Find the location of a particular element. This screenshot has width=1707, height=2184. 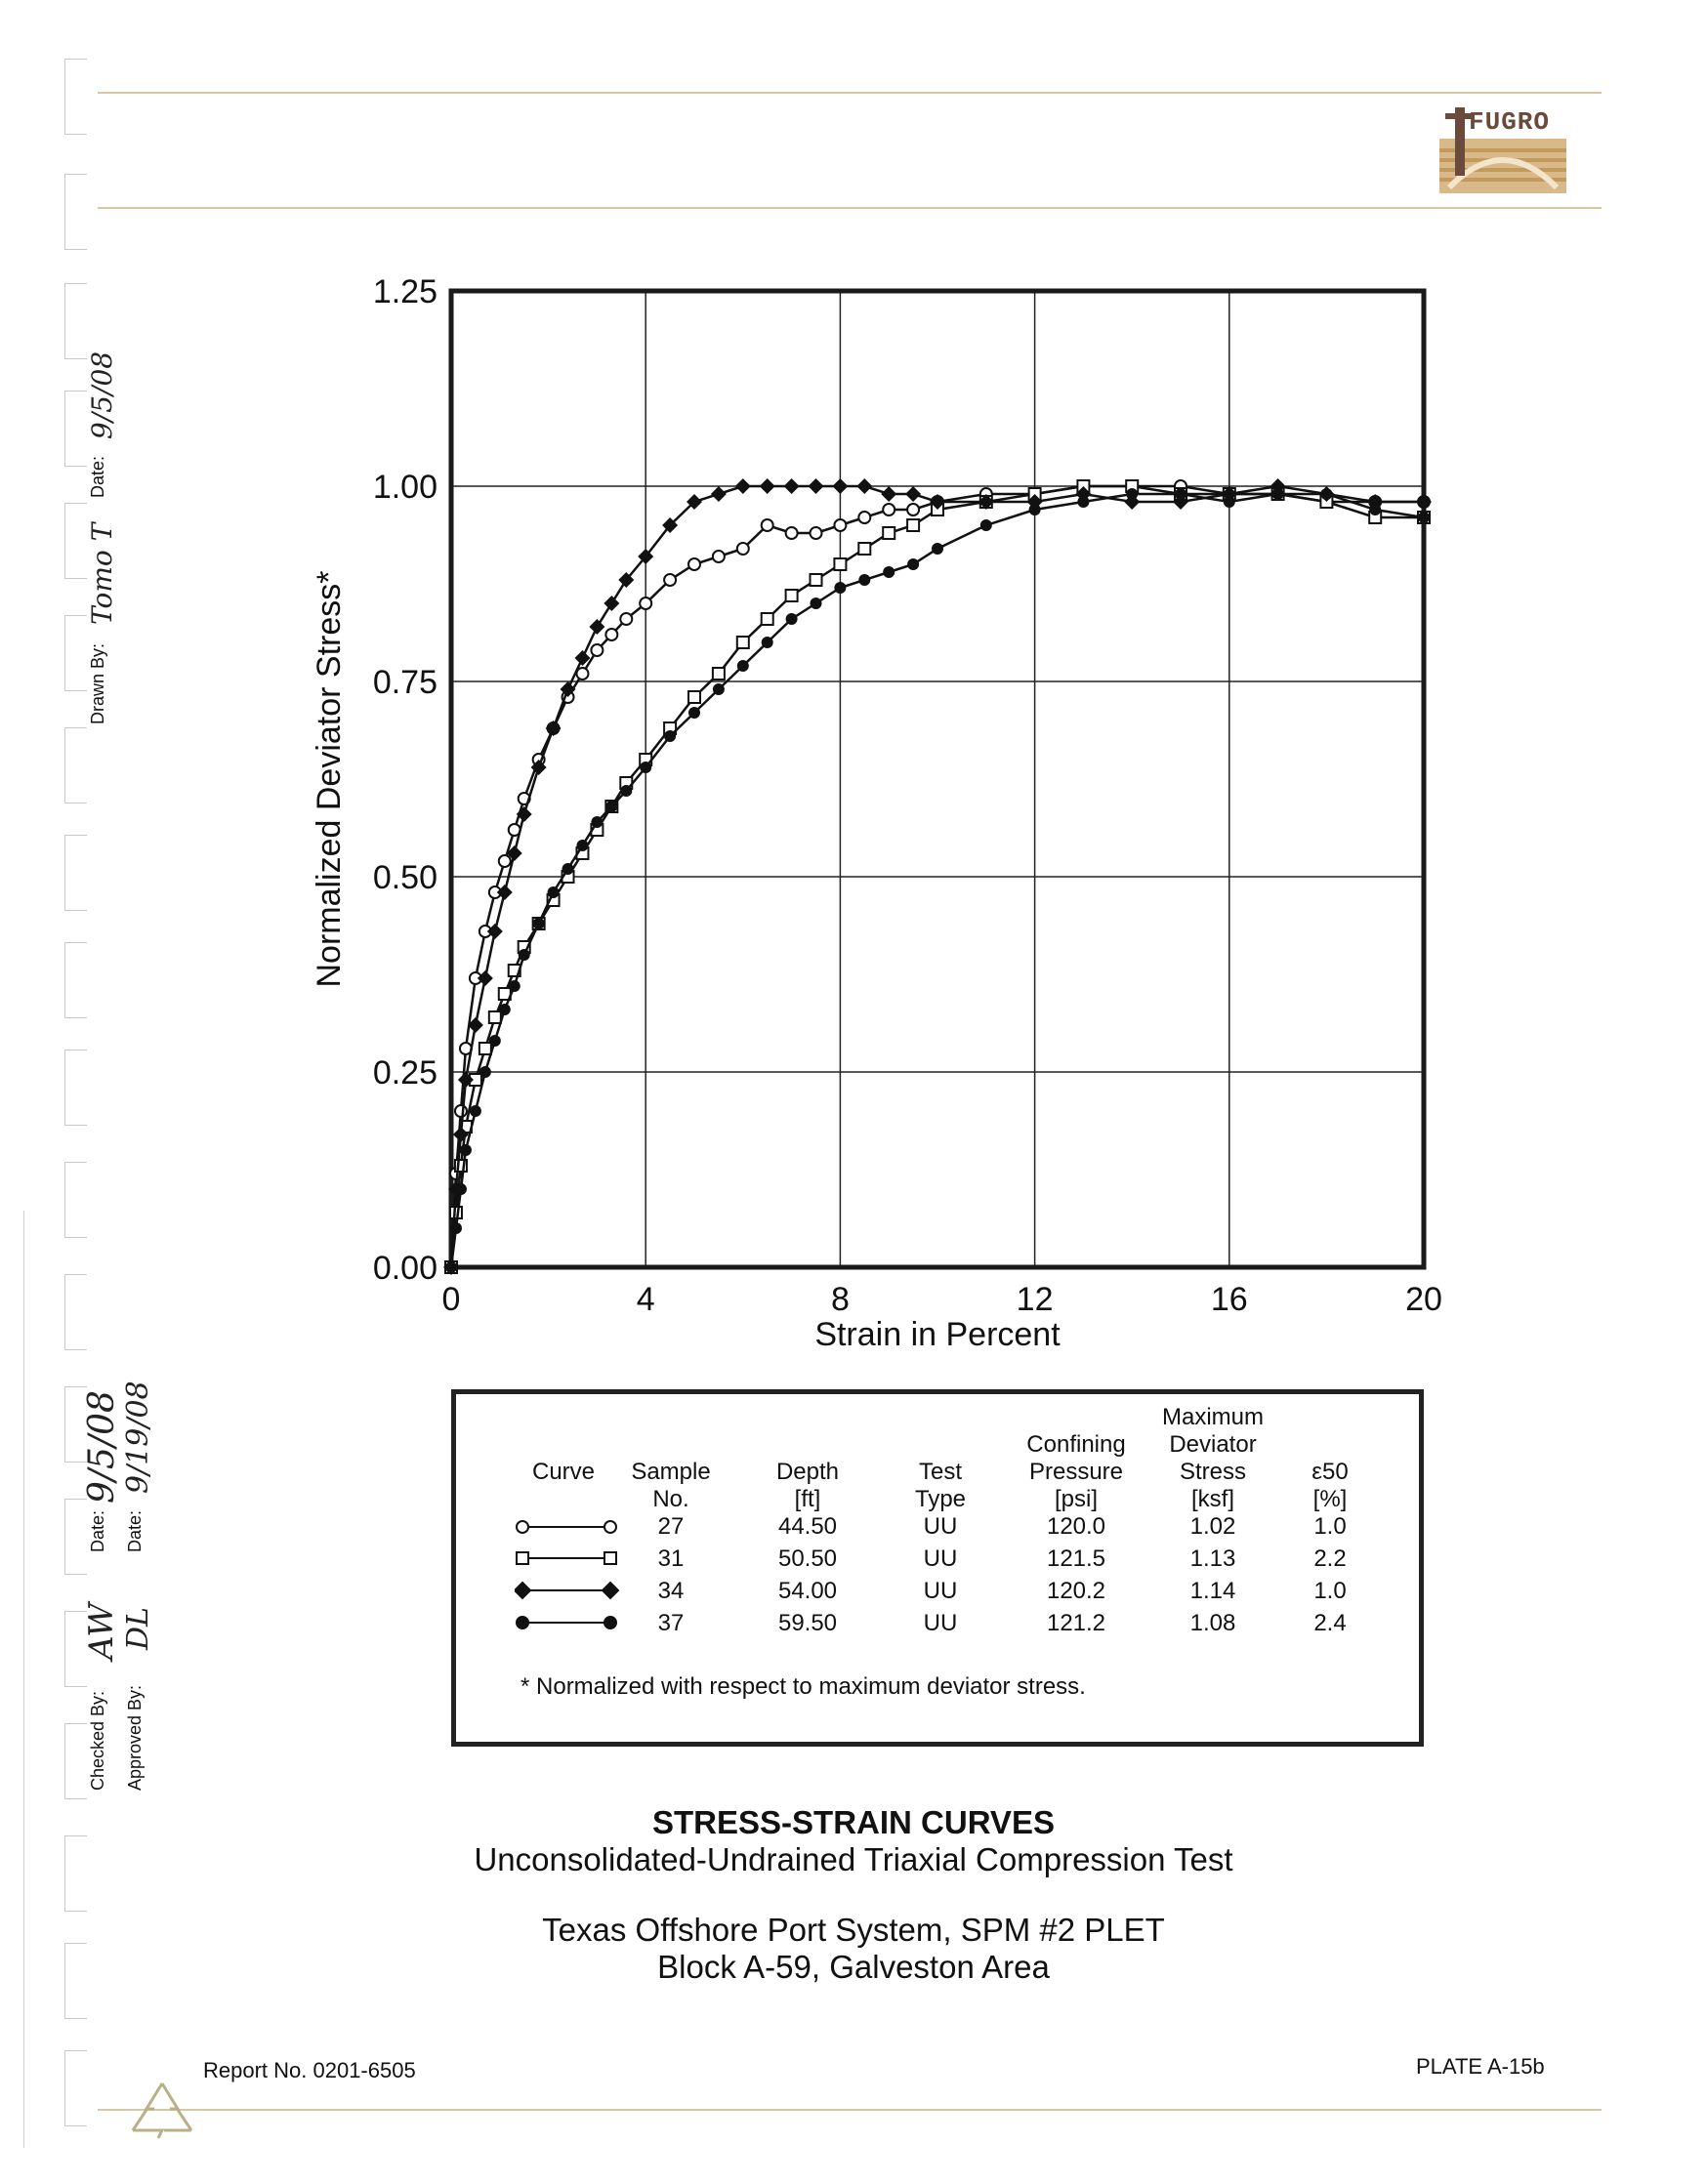

header-confining-2: Pressure is located at coordinates (1076, 1472).